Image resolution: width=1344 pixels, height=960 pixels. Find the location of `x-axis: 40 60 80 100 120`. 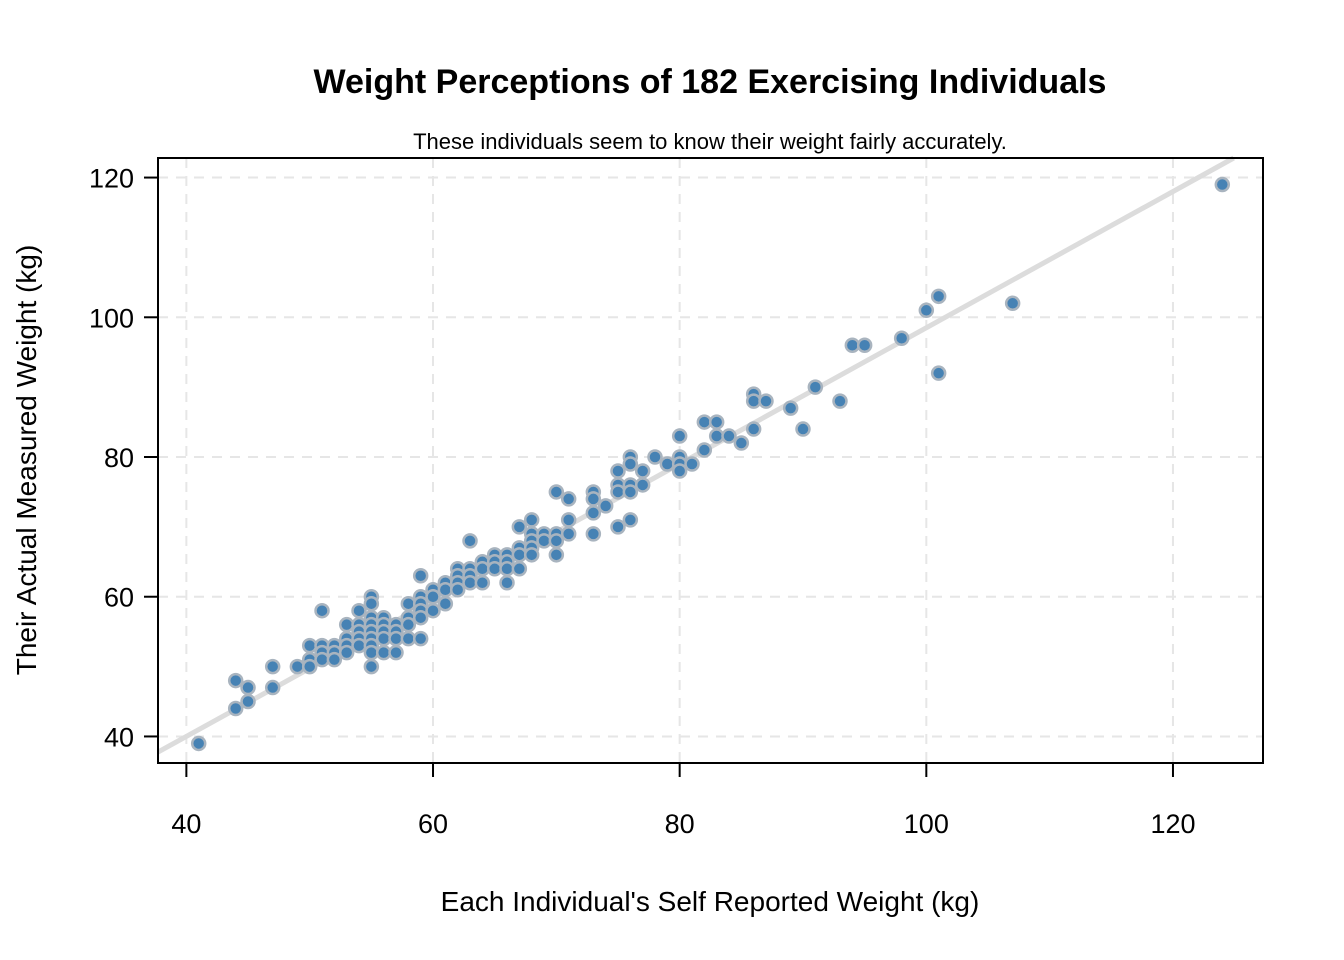

x-axis: 40 60 80 100 120 is located at coordinates (683, 800).